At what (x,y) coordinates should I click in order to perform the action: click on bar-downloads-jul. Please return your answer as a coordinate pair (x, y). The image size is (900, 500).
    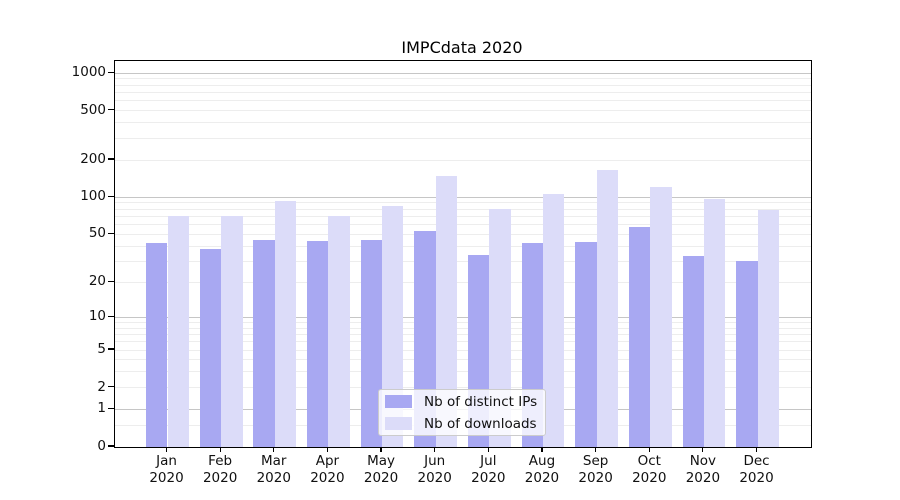
    Looking at the image, I should click on (500, 327).